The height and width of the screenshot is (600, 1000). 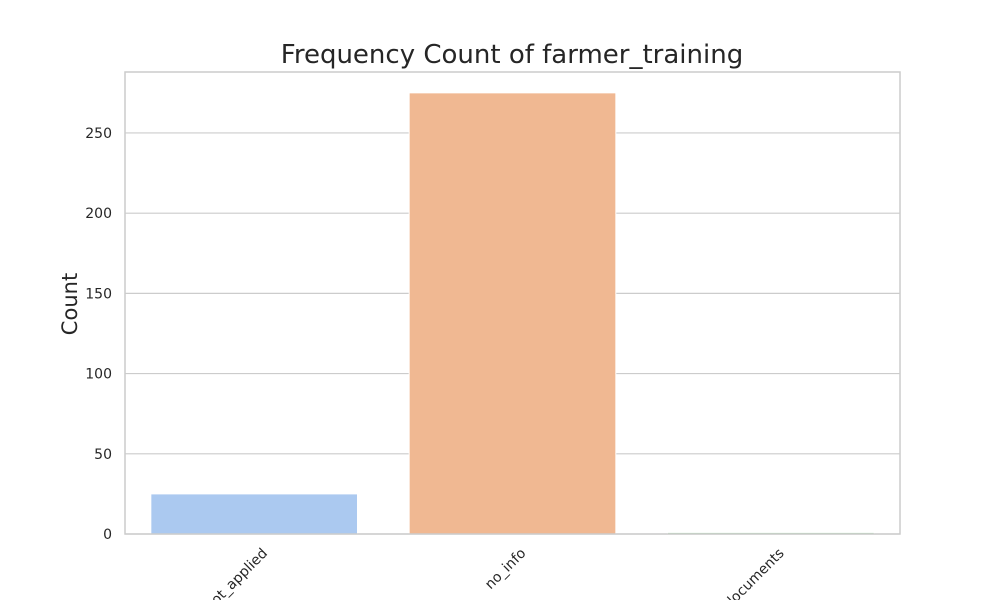 What do you see at coordinates (70, 304) in the screenshot?
I see `y-axis-label: Count` at bounding box center [70, 304].